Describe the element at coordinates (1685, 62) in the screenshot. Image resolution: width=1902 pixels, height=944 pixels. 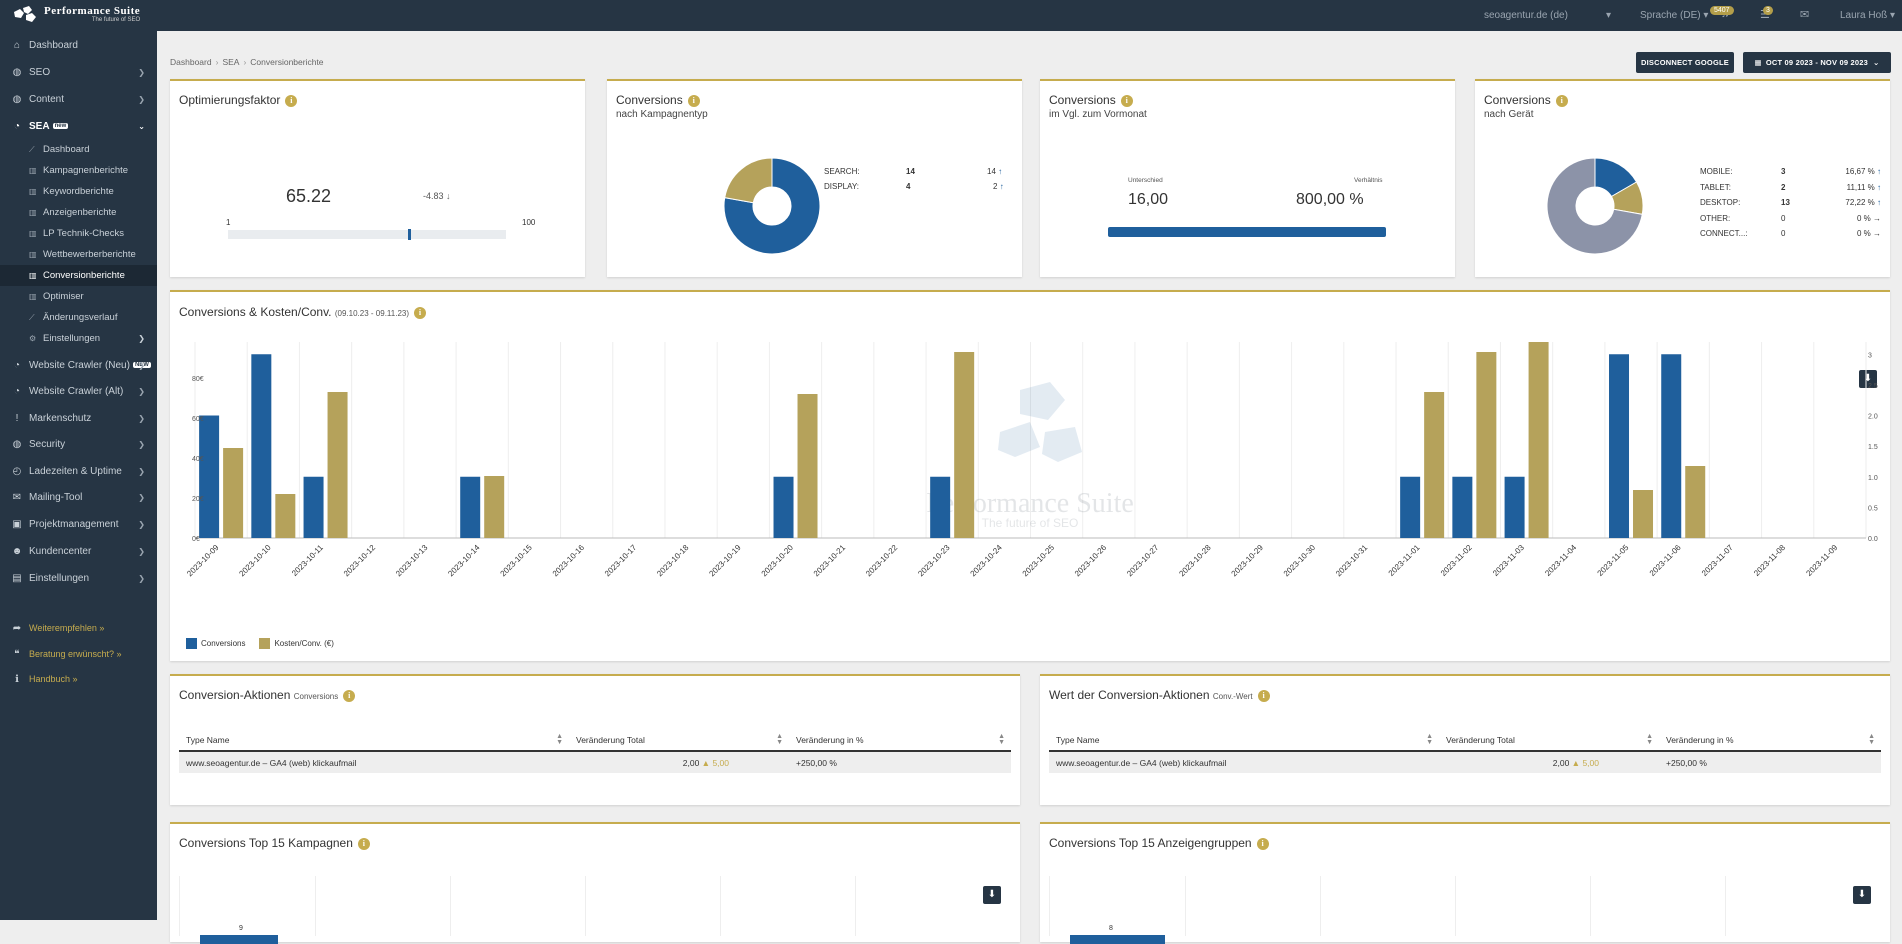
I see `disconnect-google-button: DISCONNECT GOOGLE` at that location.